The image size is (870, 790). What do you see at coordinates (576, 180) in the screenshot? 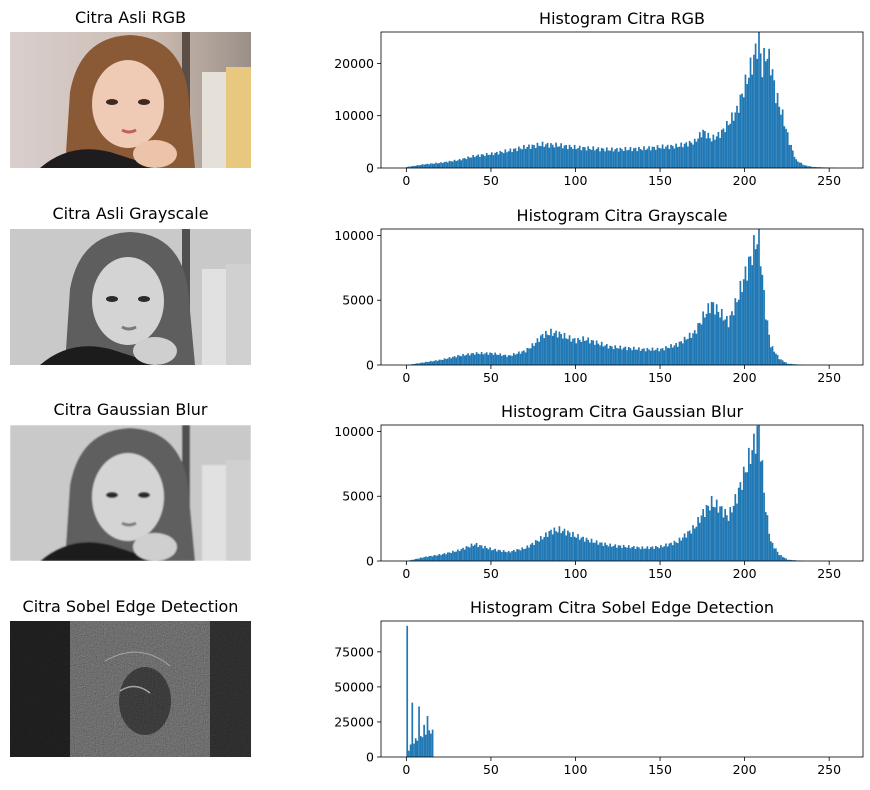
I see `x-tick-label: 100` at bounding box center [576, 180].